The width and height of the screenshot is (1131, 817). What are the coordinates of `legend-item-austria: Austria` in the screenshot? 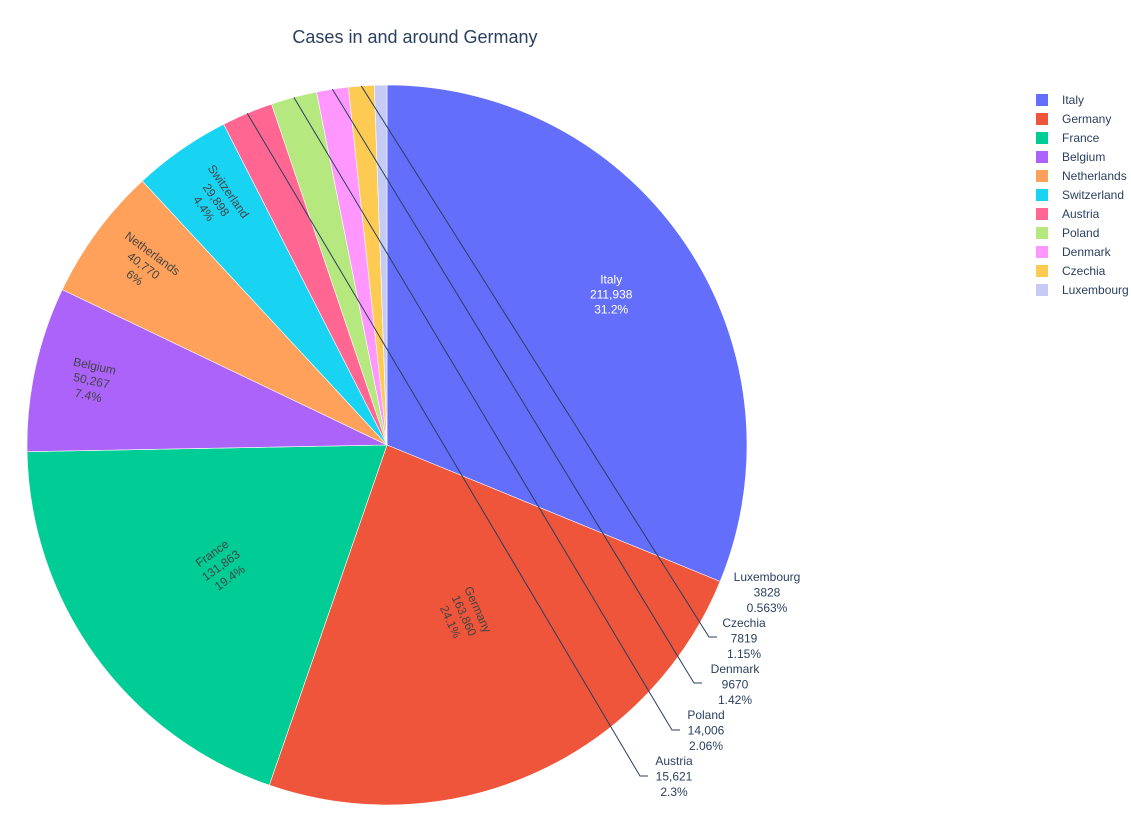 It's located at (1068, 214).